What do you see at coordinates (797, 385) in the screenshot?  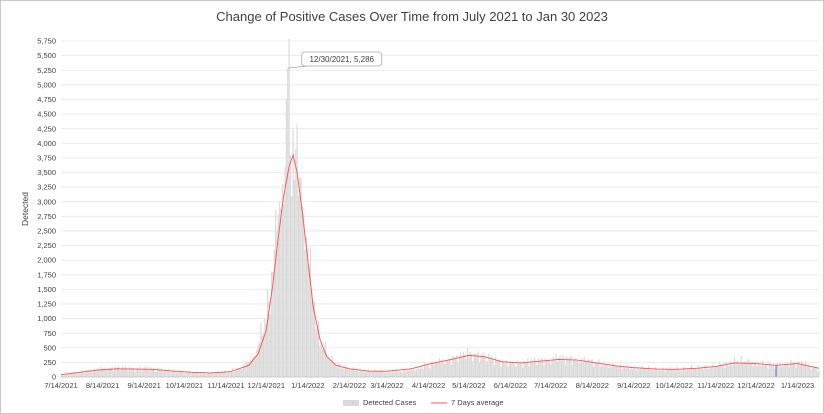 I see `x-tick-label: 1/14/2023` at bounding box center [797, 385].